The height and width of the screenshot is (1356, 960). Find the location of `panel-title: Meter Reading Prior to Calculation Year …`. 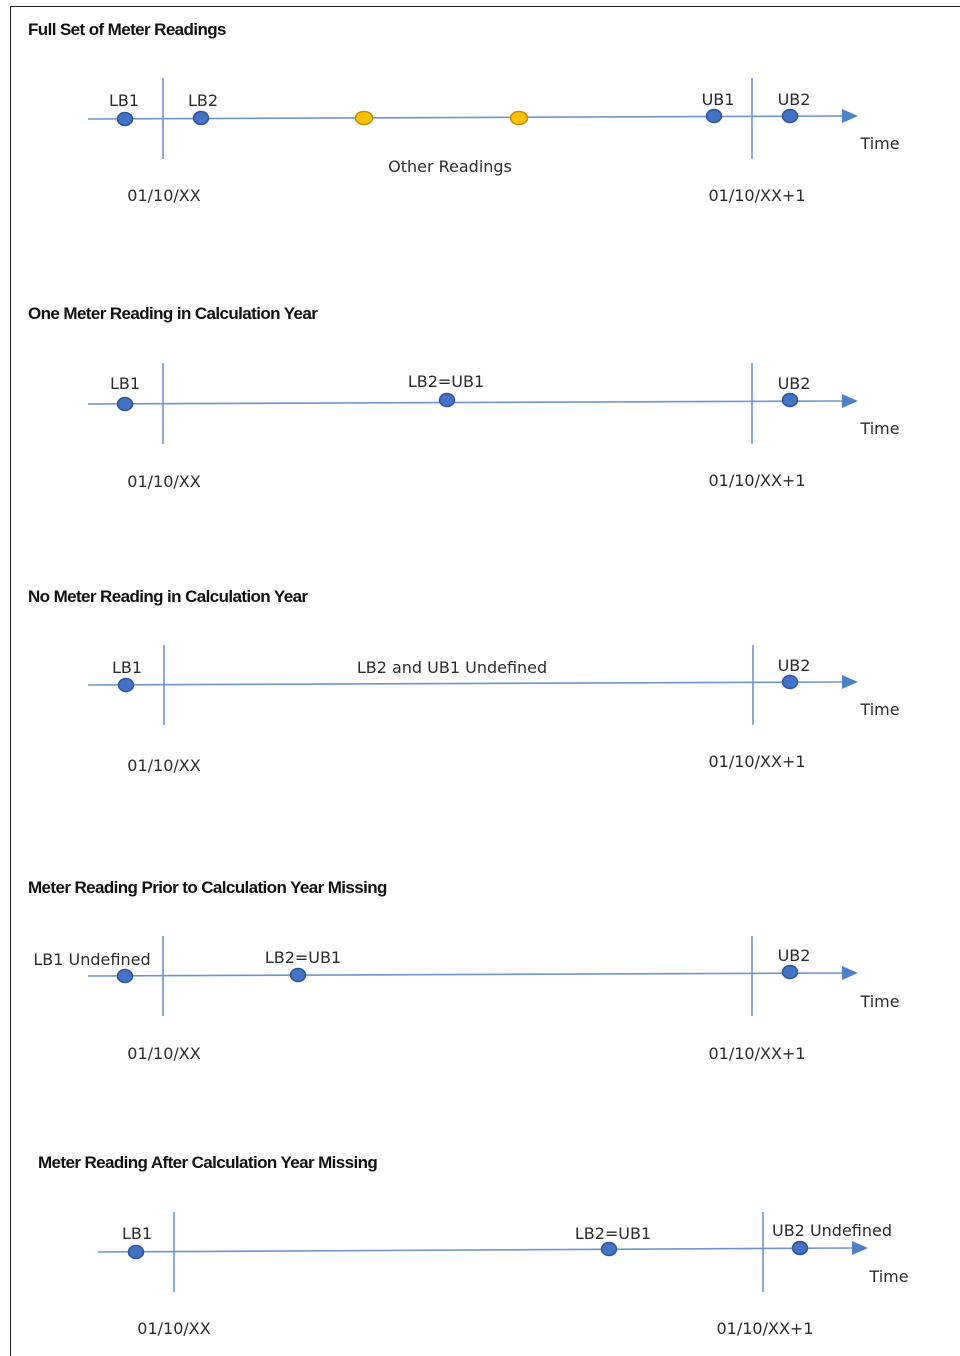

panel-title: Meter Reading Prior to Calculation Year … is located at coordinates (207, 887).